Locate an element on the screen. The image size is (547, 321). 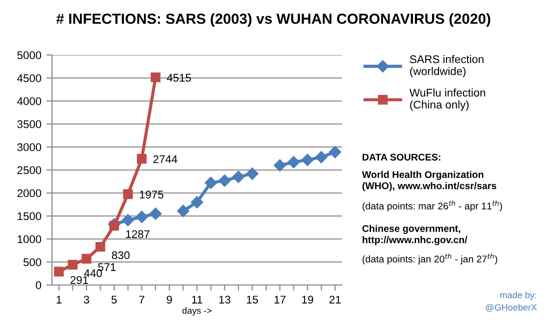
y-tick-label: 2500 is located at coordinates (29, 170).